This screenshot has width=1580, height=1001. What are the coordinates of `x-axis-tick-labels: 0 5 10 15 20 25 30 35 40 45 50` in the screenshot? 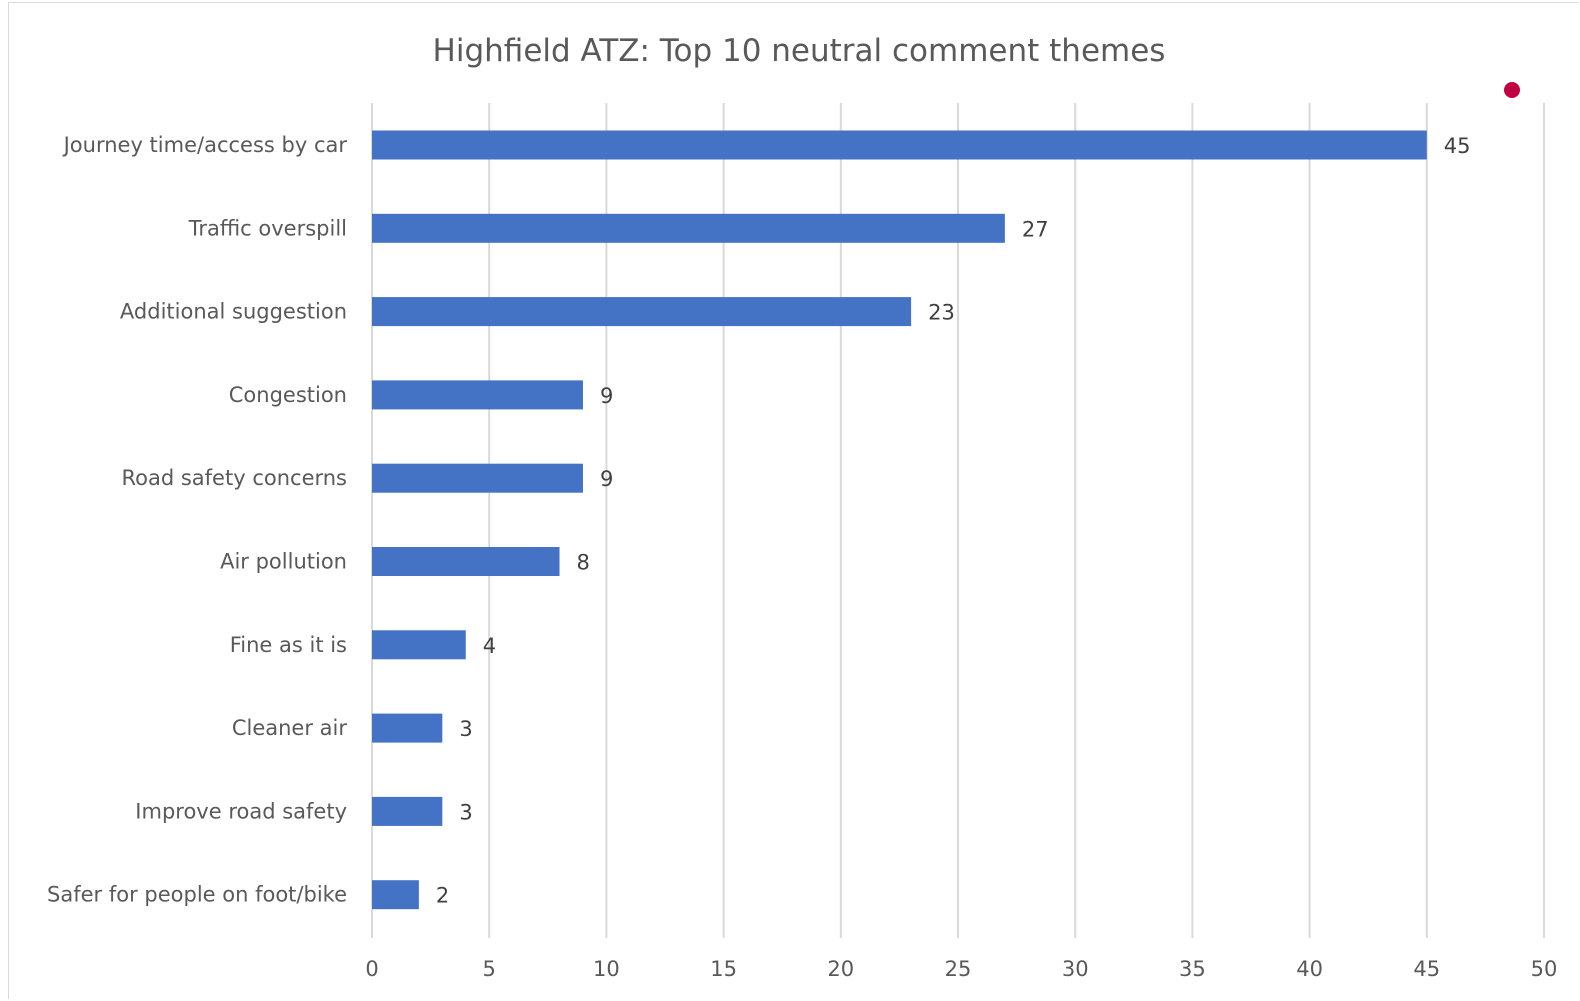 It's located at (961, 969).